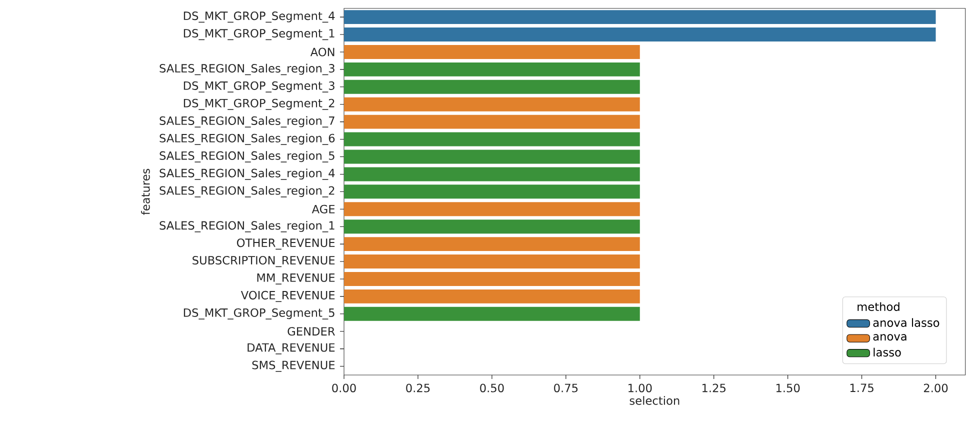 The width and height of the screenshot is (970, 428). Describe the element at coordinates (889, 337) in the screenshot. I see `legend-label: anova` at that location.